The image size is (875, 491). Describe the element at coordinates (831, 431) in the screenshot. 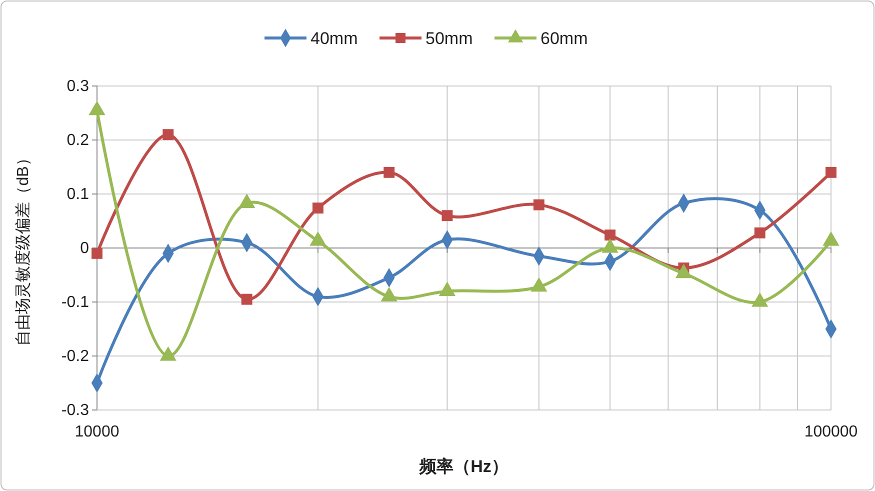

I see `x-tick-label: 100000` at that location.